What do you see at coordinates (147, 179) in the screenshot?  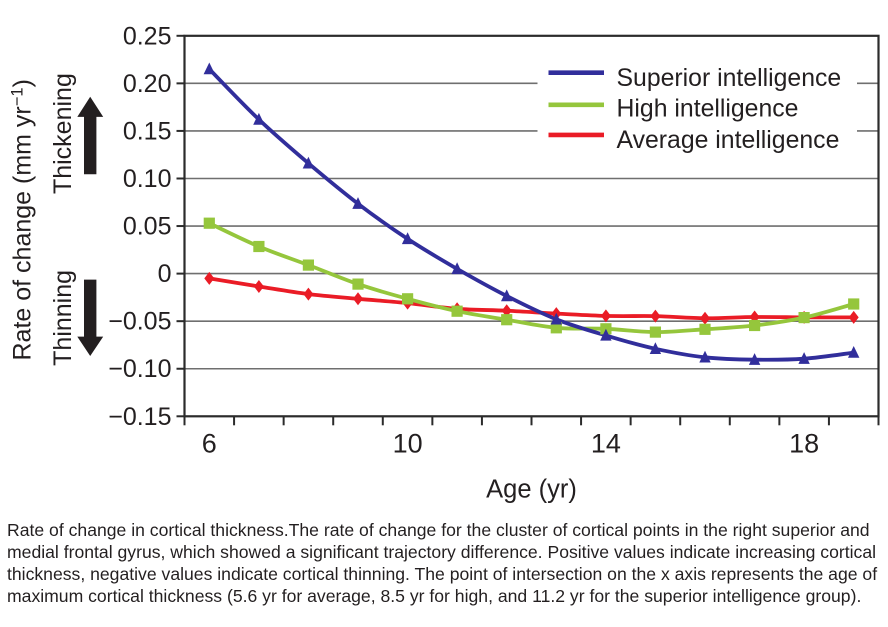 I see `svg-text: 0.10` at bounding box center [147, 179].